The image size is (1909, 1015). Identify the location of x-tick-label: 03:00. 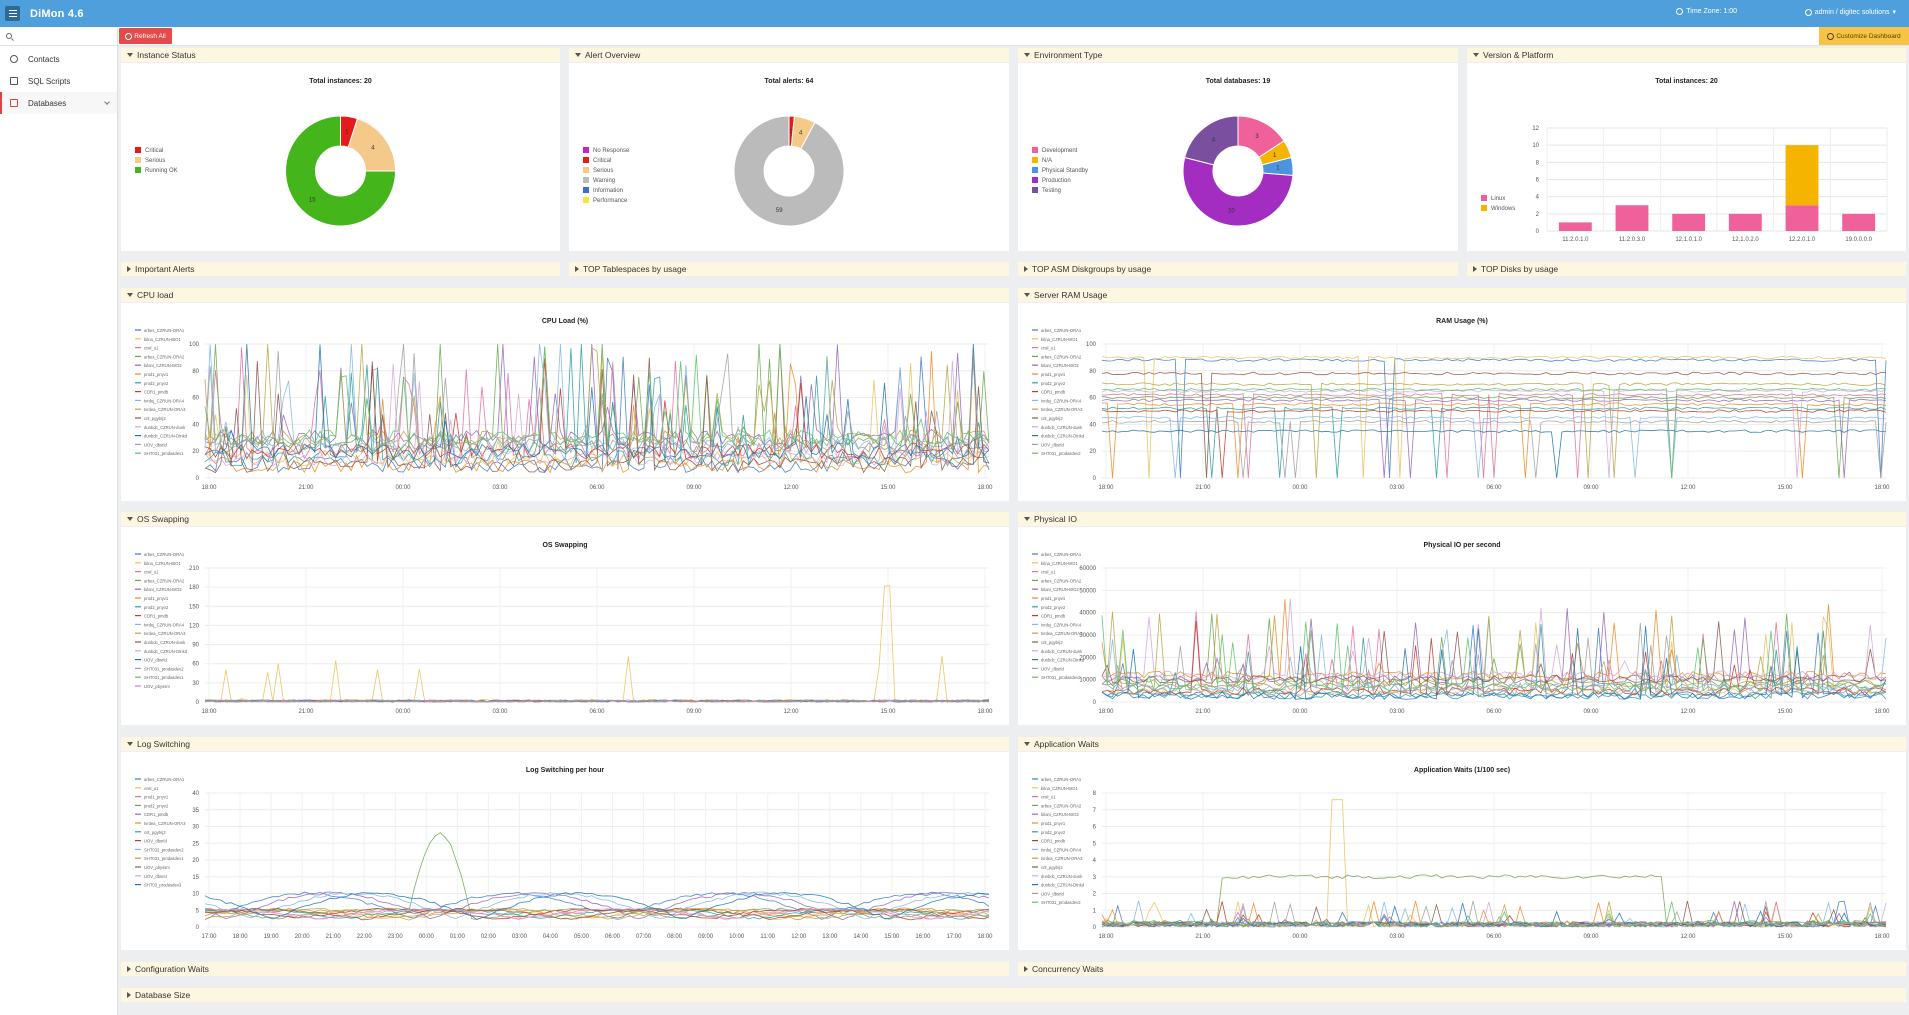
(500, 712).